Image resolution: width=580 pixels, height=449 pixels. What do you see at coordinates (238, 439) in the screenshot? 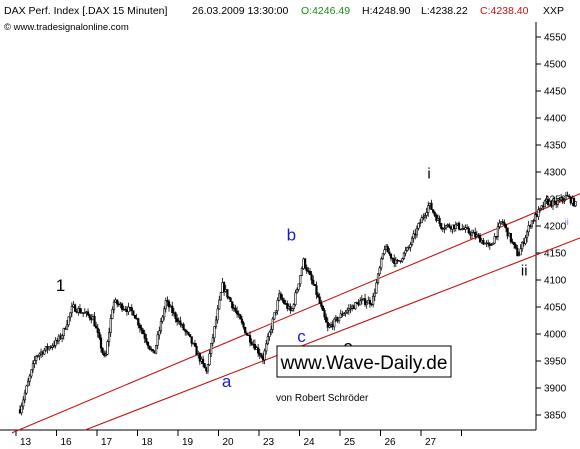
I see `x-axis-ticks: 13 16 17 18 19 20 23 24 25 26 27` at bounding box center [238, 439].